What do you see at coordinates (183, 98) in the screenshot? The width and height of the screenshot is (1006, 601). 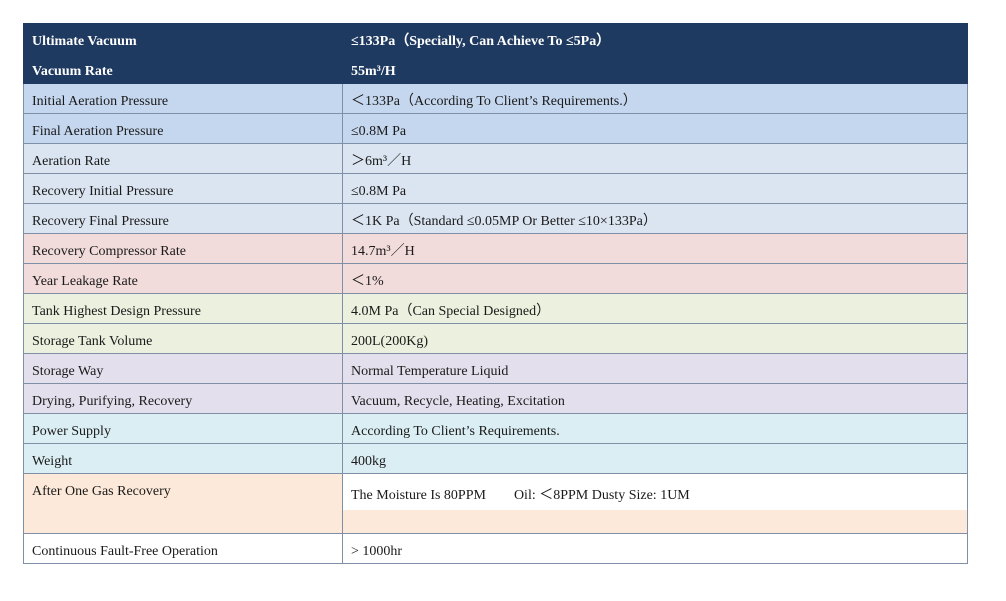 I see `row-label: Initial Aeration Pressure` at bounding box center [183, 98].